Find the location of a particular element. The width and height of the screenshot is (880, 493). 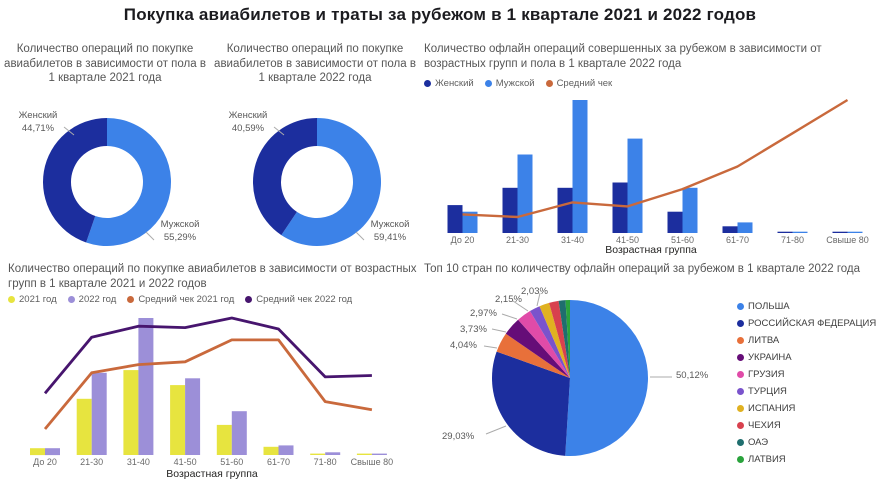

legend-item-russia: РОССИЙСКАЯ ФЕДЕРАЦИЯ is located at coordinates (806, 323).